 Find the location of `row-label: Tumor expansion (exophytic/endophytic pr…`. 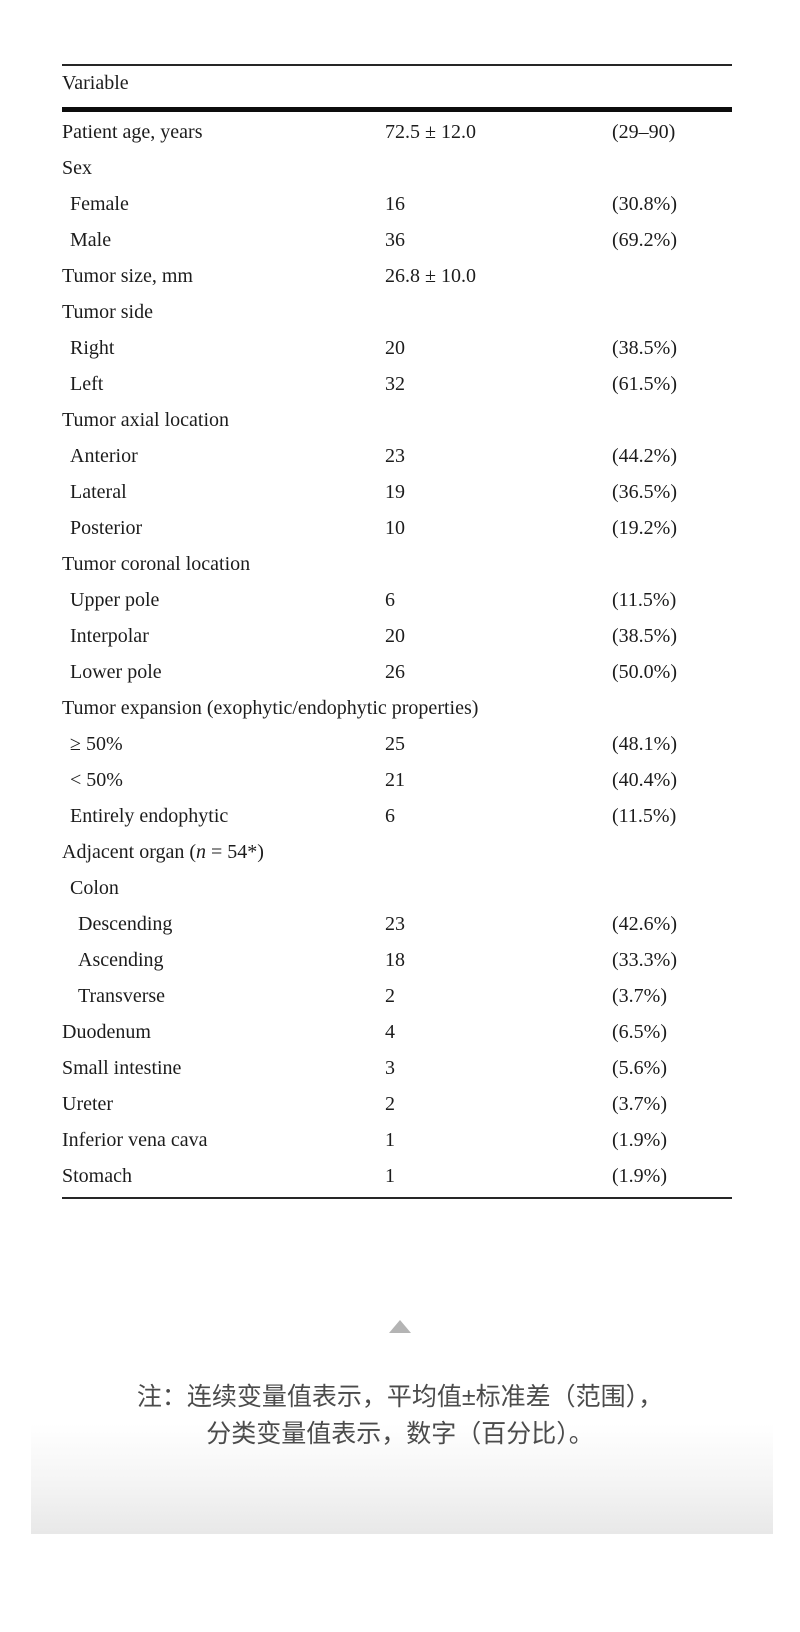

row-label: Tumor expansion (exophytic/endophytic pr… is located at coordinates (270, 708).